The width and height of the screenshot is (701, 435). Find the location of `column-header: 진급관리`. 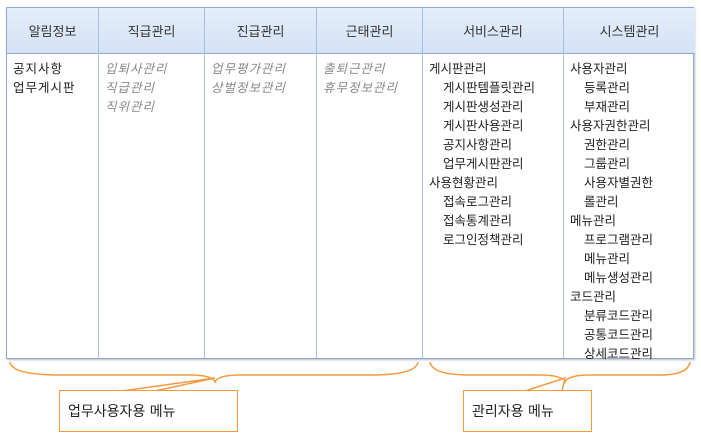

column-header: 진급관리 is located at coordinates (260, 31).